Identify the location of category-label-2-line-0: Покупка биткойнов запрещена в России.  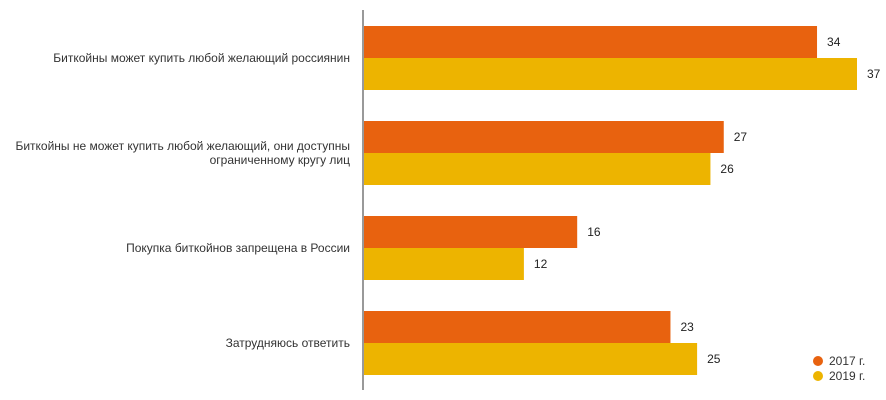
(238, 248).